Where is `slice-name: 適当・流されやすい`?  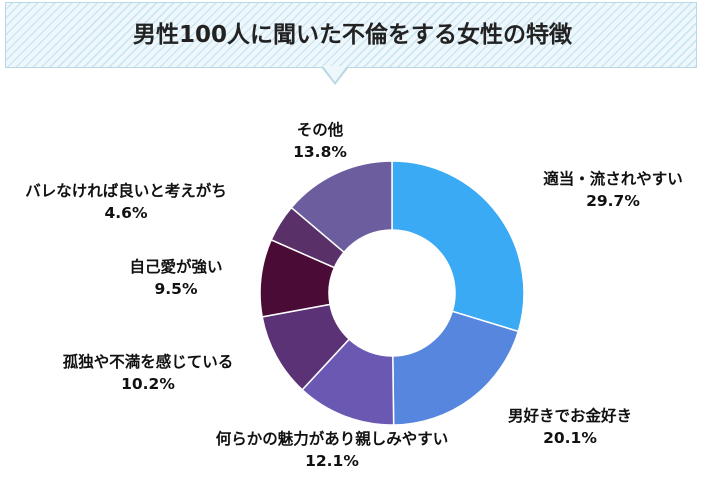
slice-name: 適当・流されやすい is located at coordinates (613, 179).